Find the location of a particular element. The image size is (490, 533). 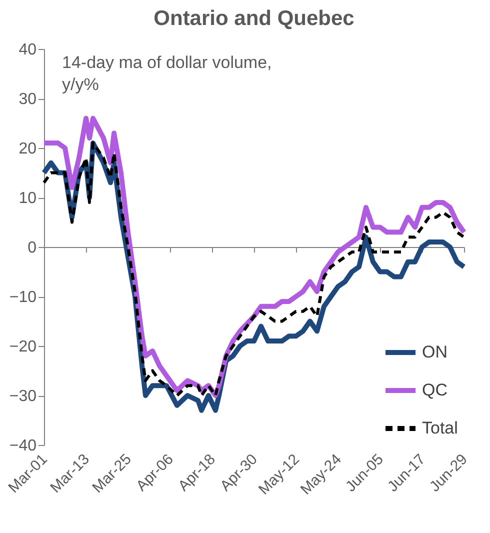

legend-label: QC is located at coordinates (435, 390).